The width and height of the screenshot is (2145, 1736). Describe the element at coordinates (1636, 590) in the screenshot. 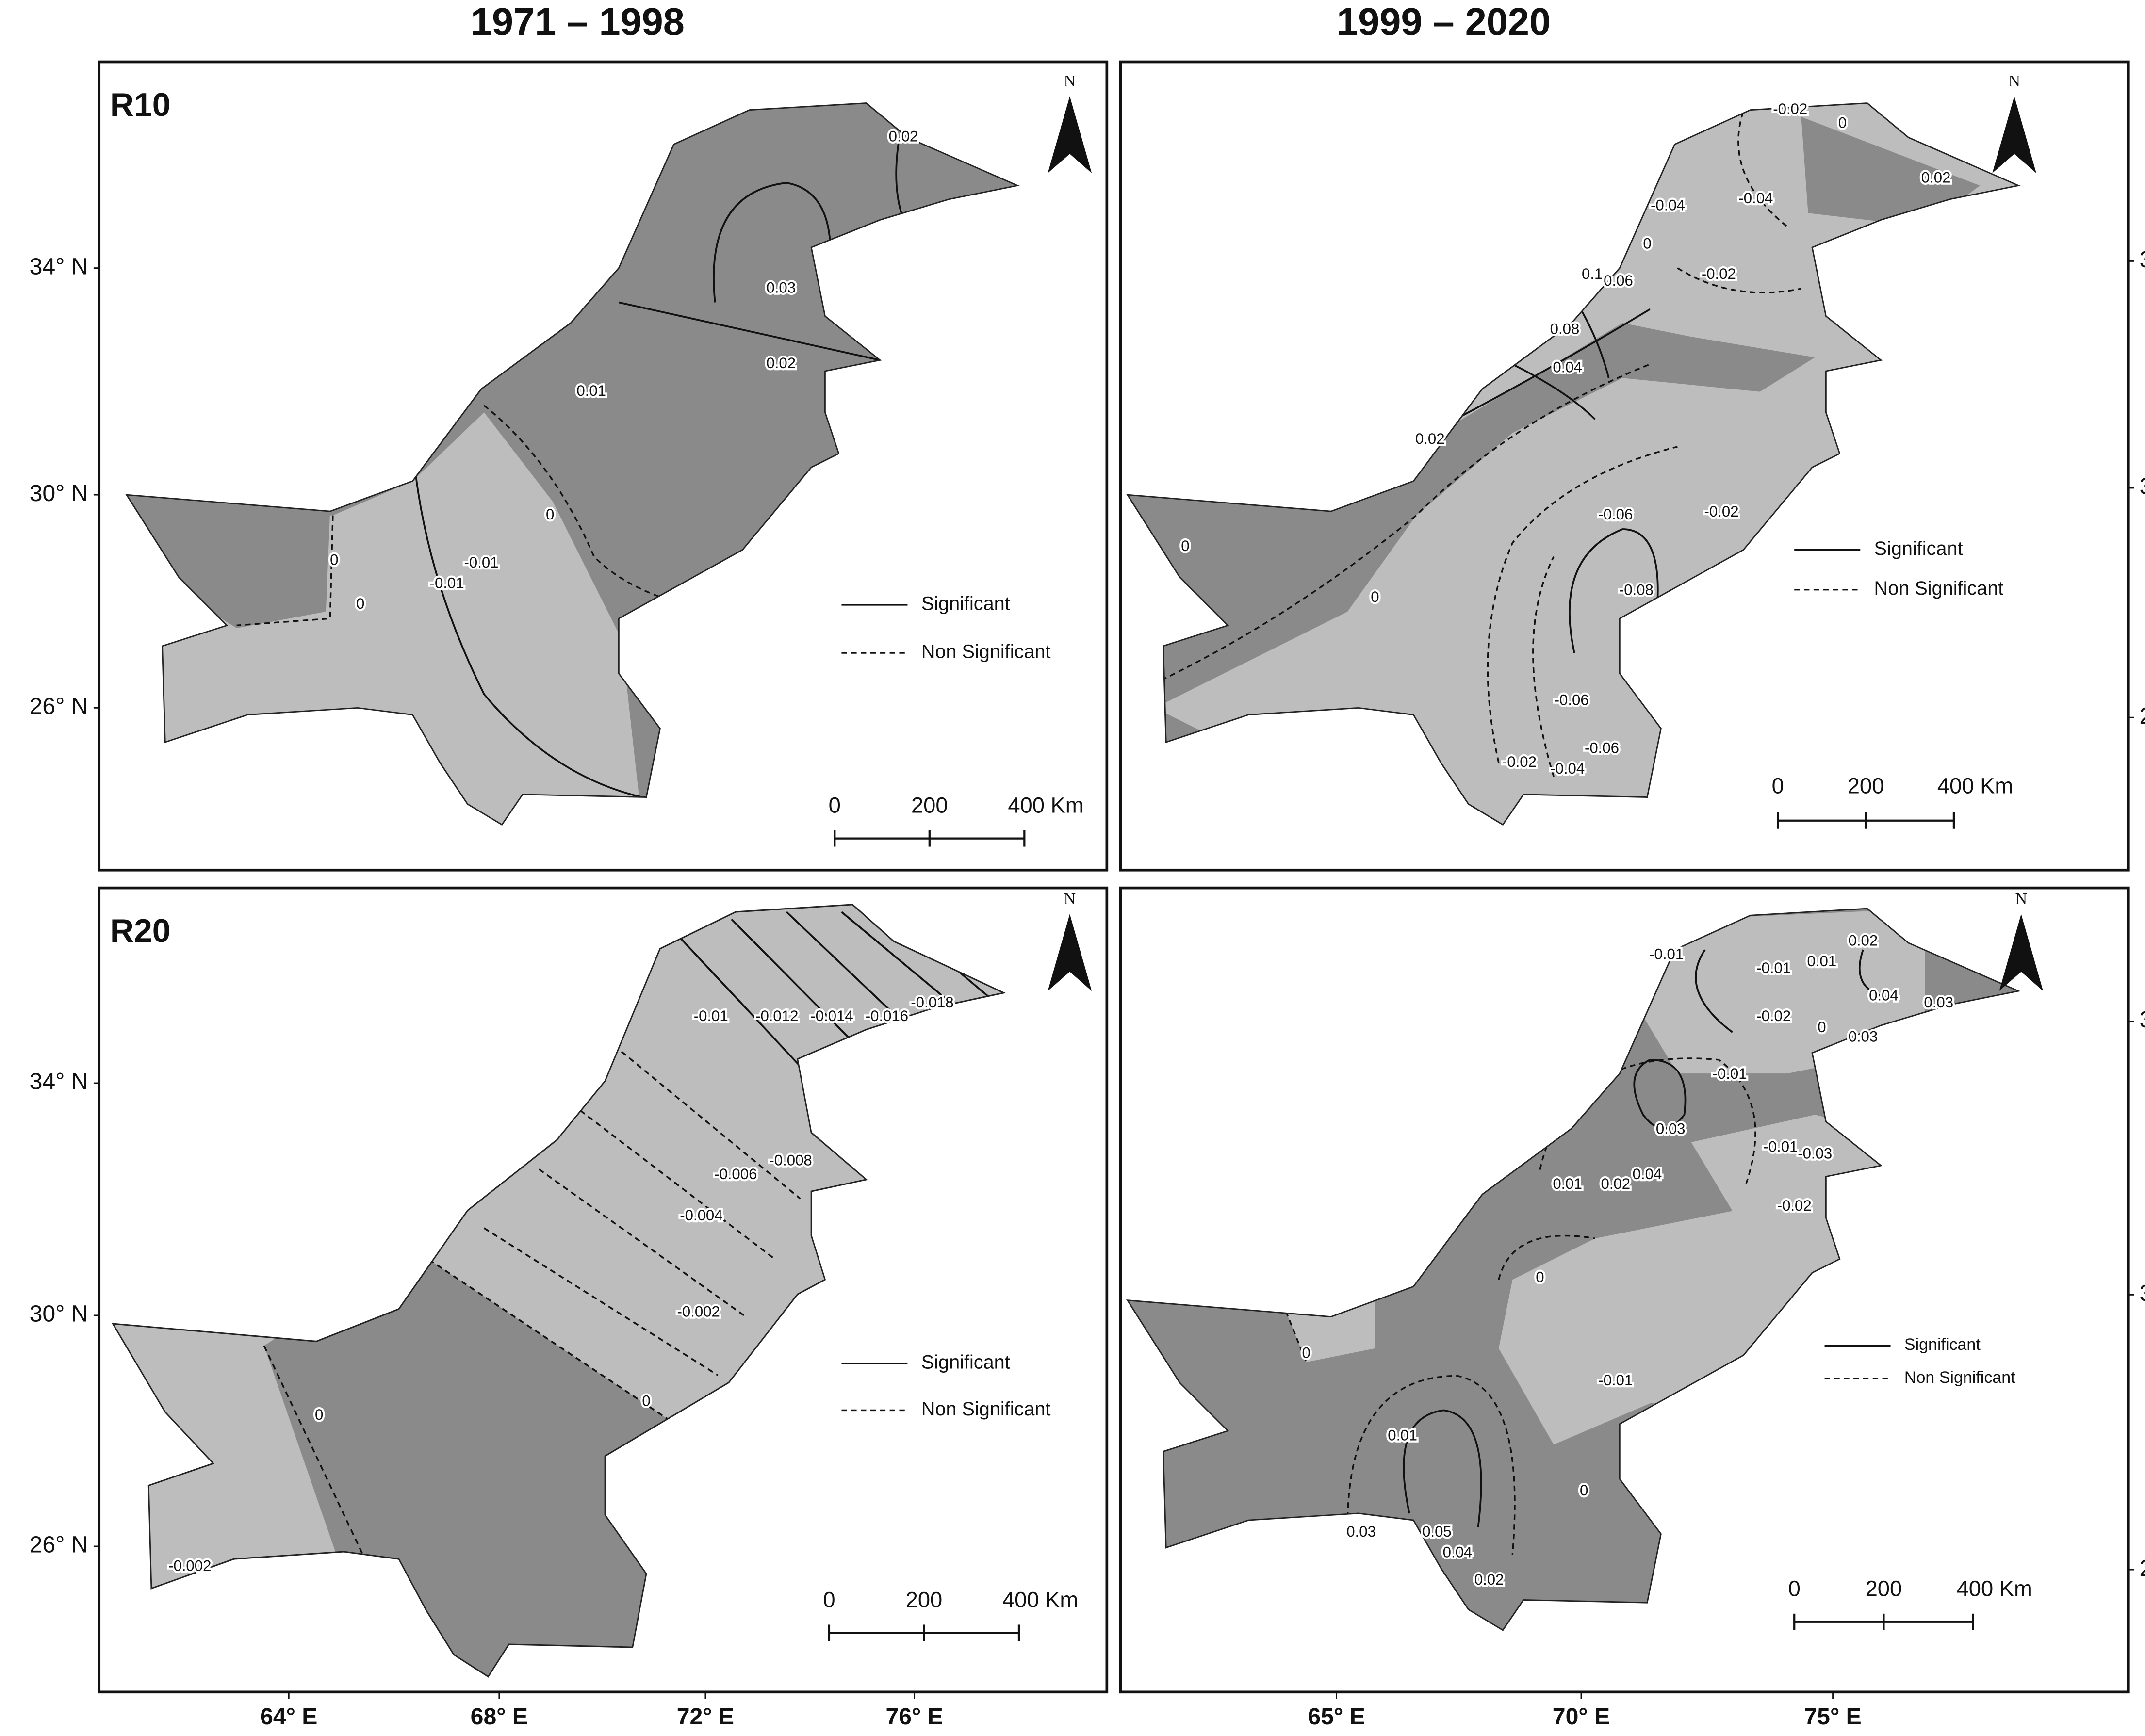

I see `contour-label: -0.08` at that location.